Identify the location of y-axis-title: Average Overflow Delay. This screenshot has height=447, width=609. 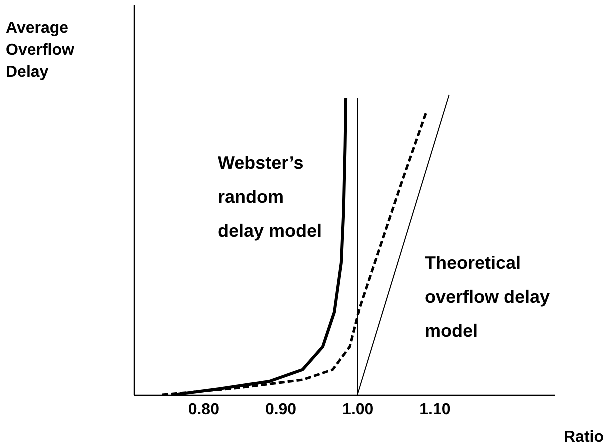
(41, 50).